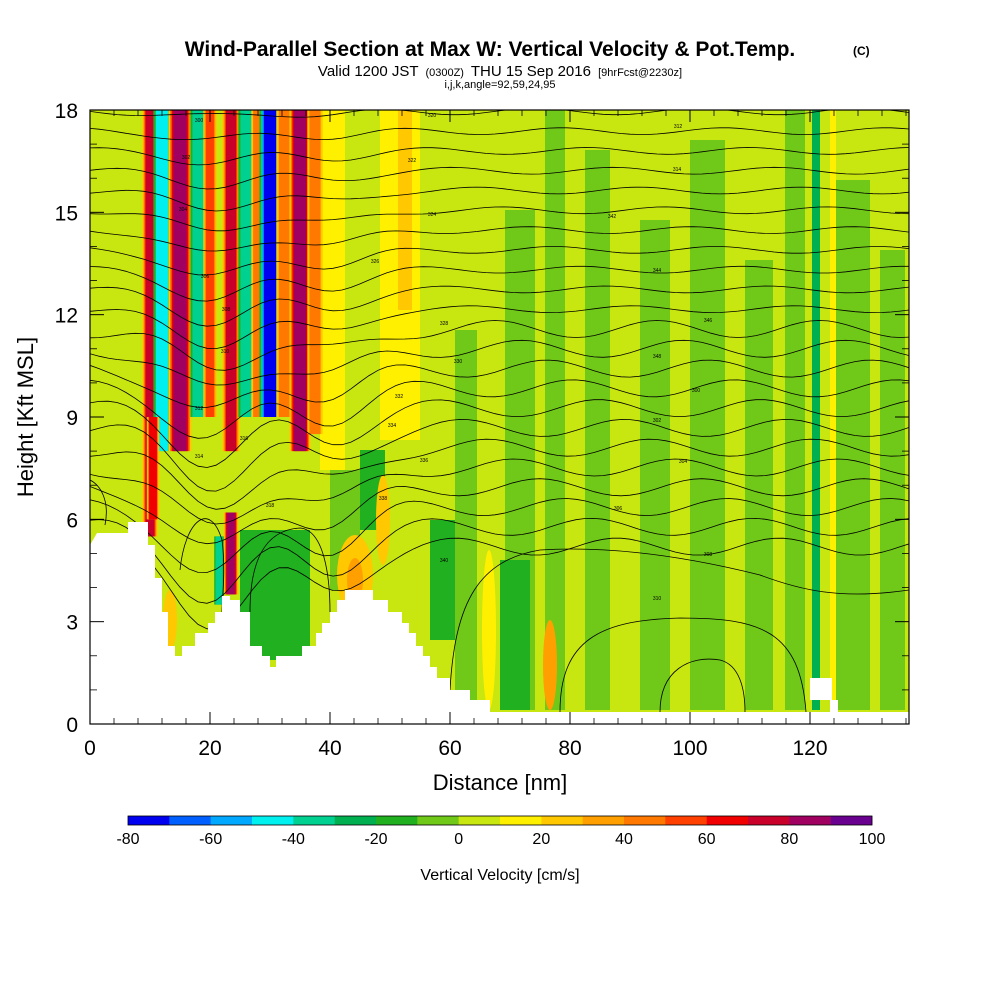  What do you see at coordinates (412, 161) in the screenshot?
I see `contour-label: 322` at bounding box center [412, 161].